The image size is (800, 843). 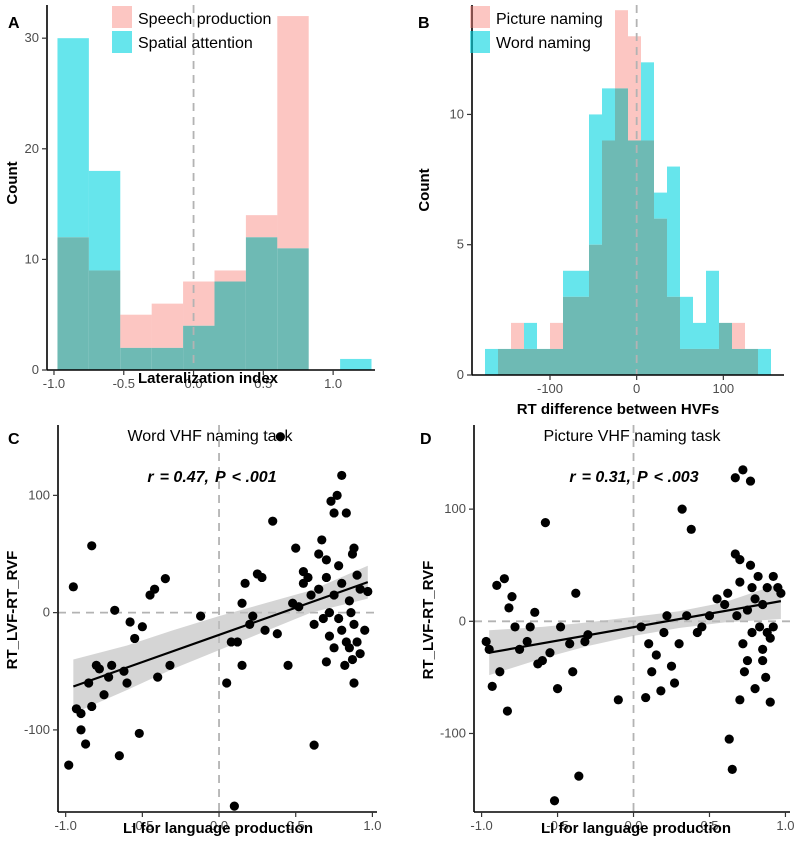 What do you see at coordinates (142, 825) in the screenshot?
I see `panel-c-x-tick-label: -0.5` at bounding box center [142, 825].